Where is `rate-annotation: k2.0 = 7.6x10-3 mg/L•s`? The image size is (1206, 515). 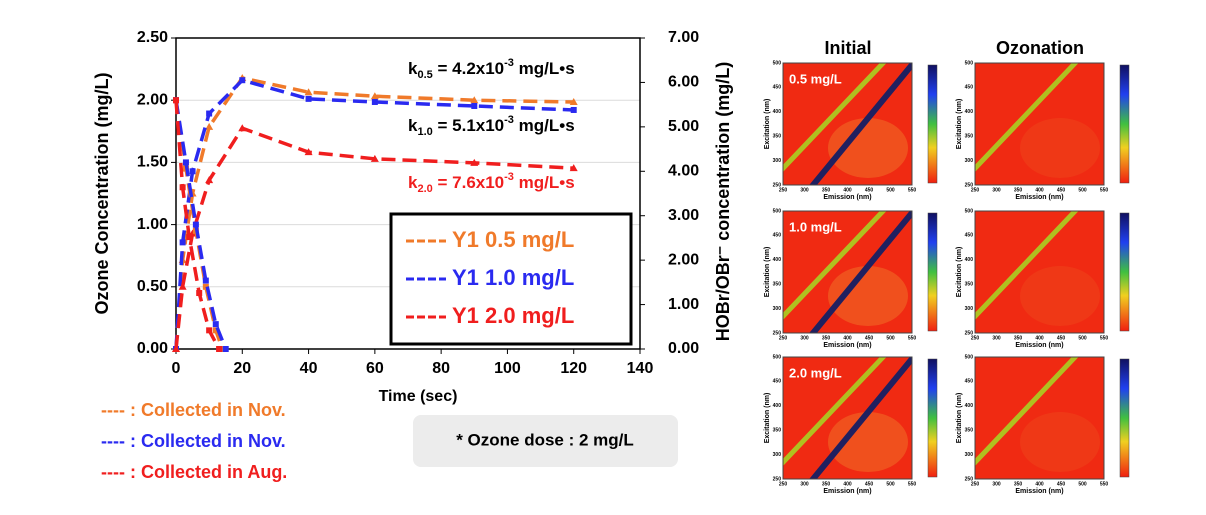 rate-annotation: k2.0 = 7.6x10-3 mg/L•s is located at coordinates (491, 183).